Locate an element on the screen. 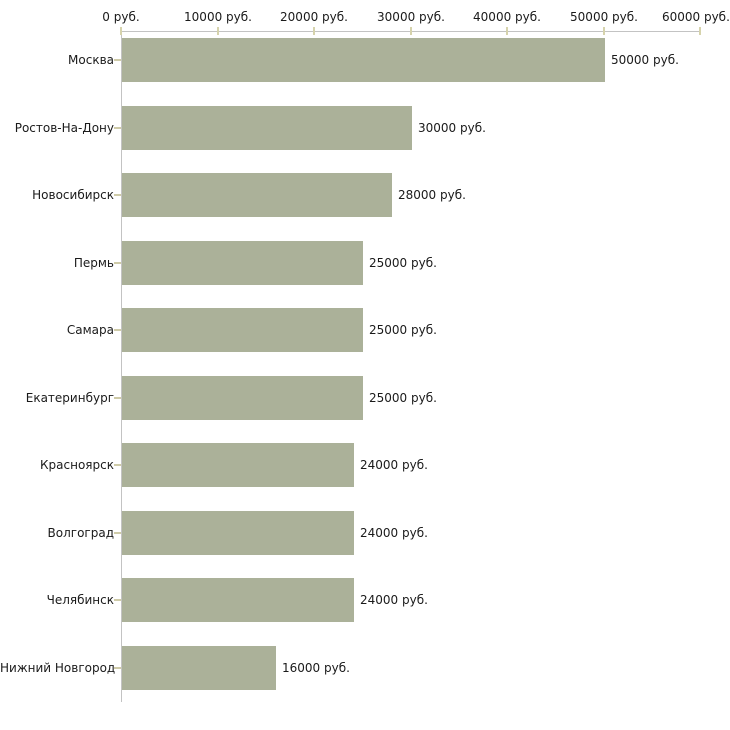 Image resolution: width=730 pixels, height=730 pixels. value-label: 28000 руб. is located at coordinates (432, 195).